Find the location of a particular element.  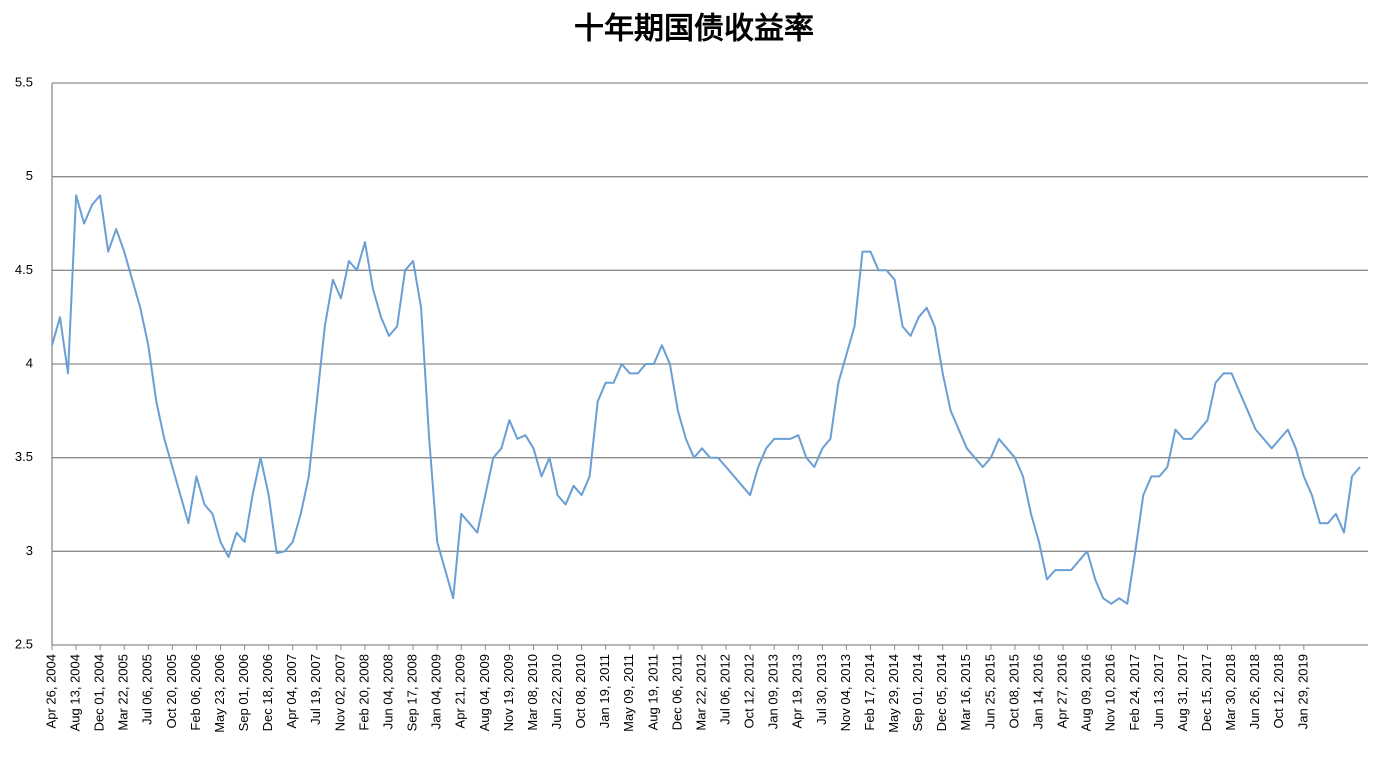

x-tick-label: Feb 17, 2014 is located at coordinates (869, 692).